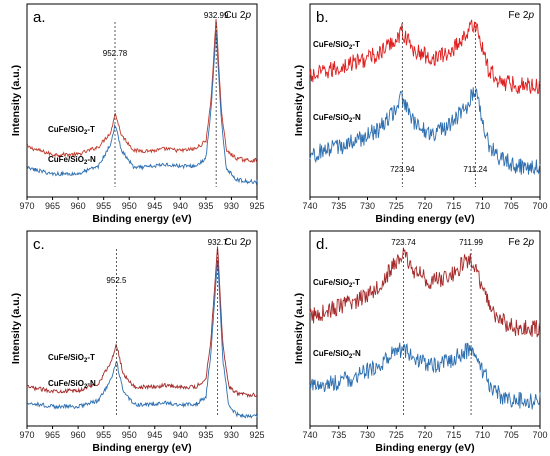  I want to click on peak-label: 723.94, so click(402, 169).